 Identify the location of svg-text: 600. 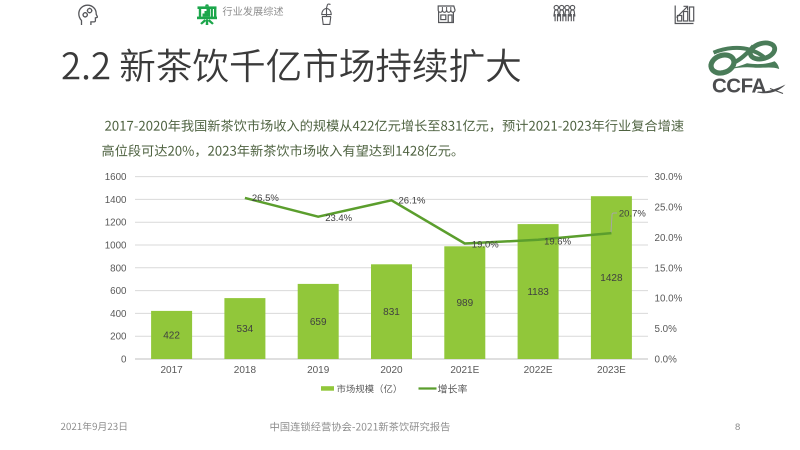
(118, 291).